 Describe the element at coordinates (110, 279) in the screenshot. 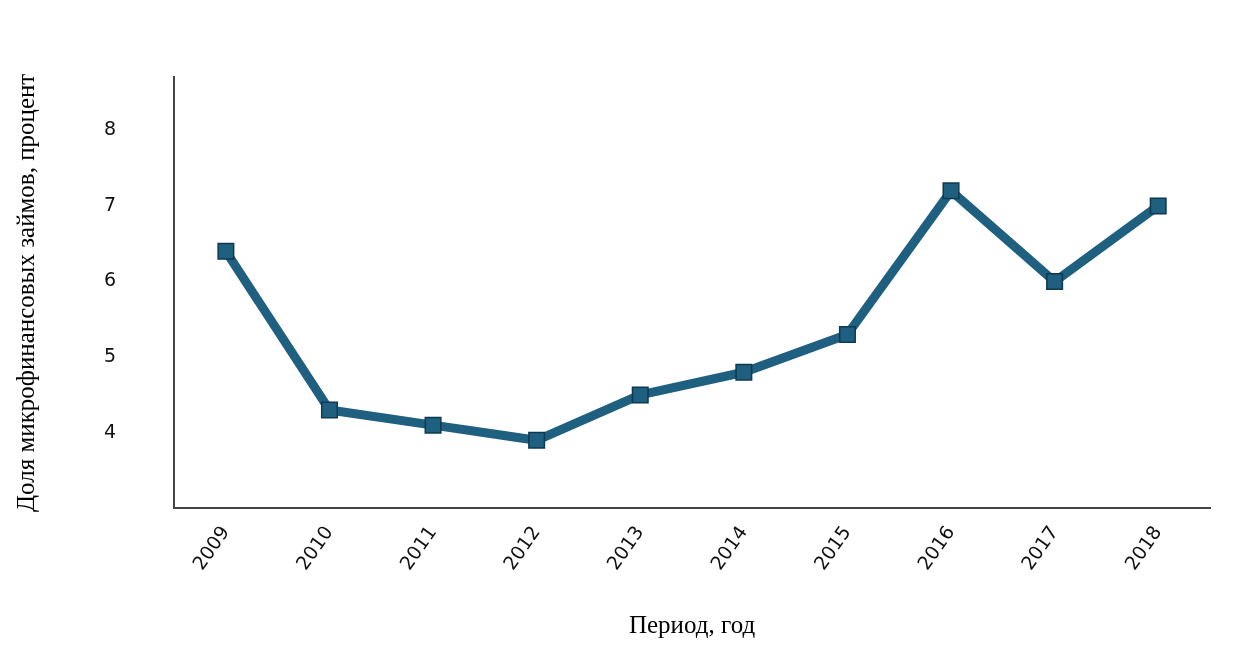

I see `y-tick-label: 6` at that location.